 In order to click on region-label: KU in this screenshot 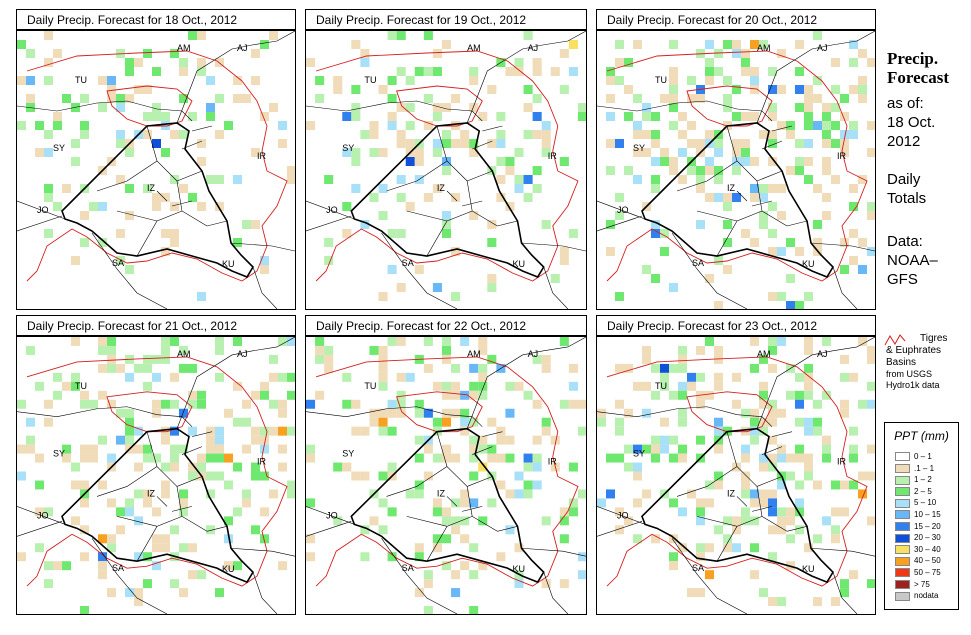, I will do `click(228, 569)`.